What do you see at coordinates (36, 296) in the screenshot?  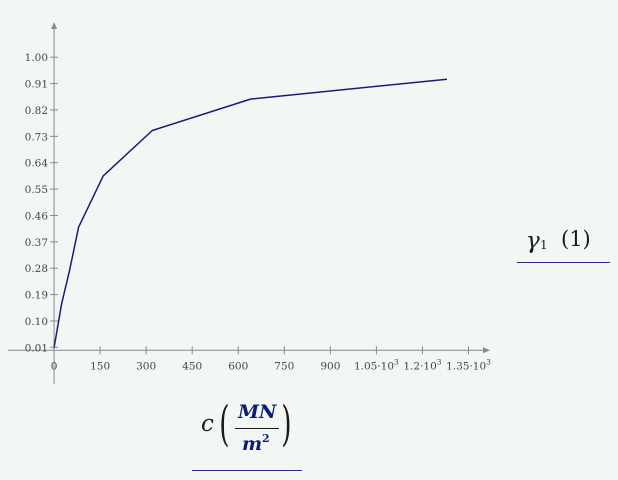 I see `y-tick-label: 0.19` at bounding box center [36, 296].